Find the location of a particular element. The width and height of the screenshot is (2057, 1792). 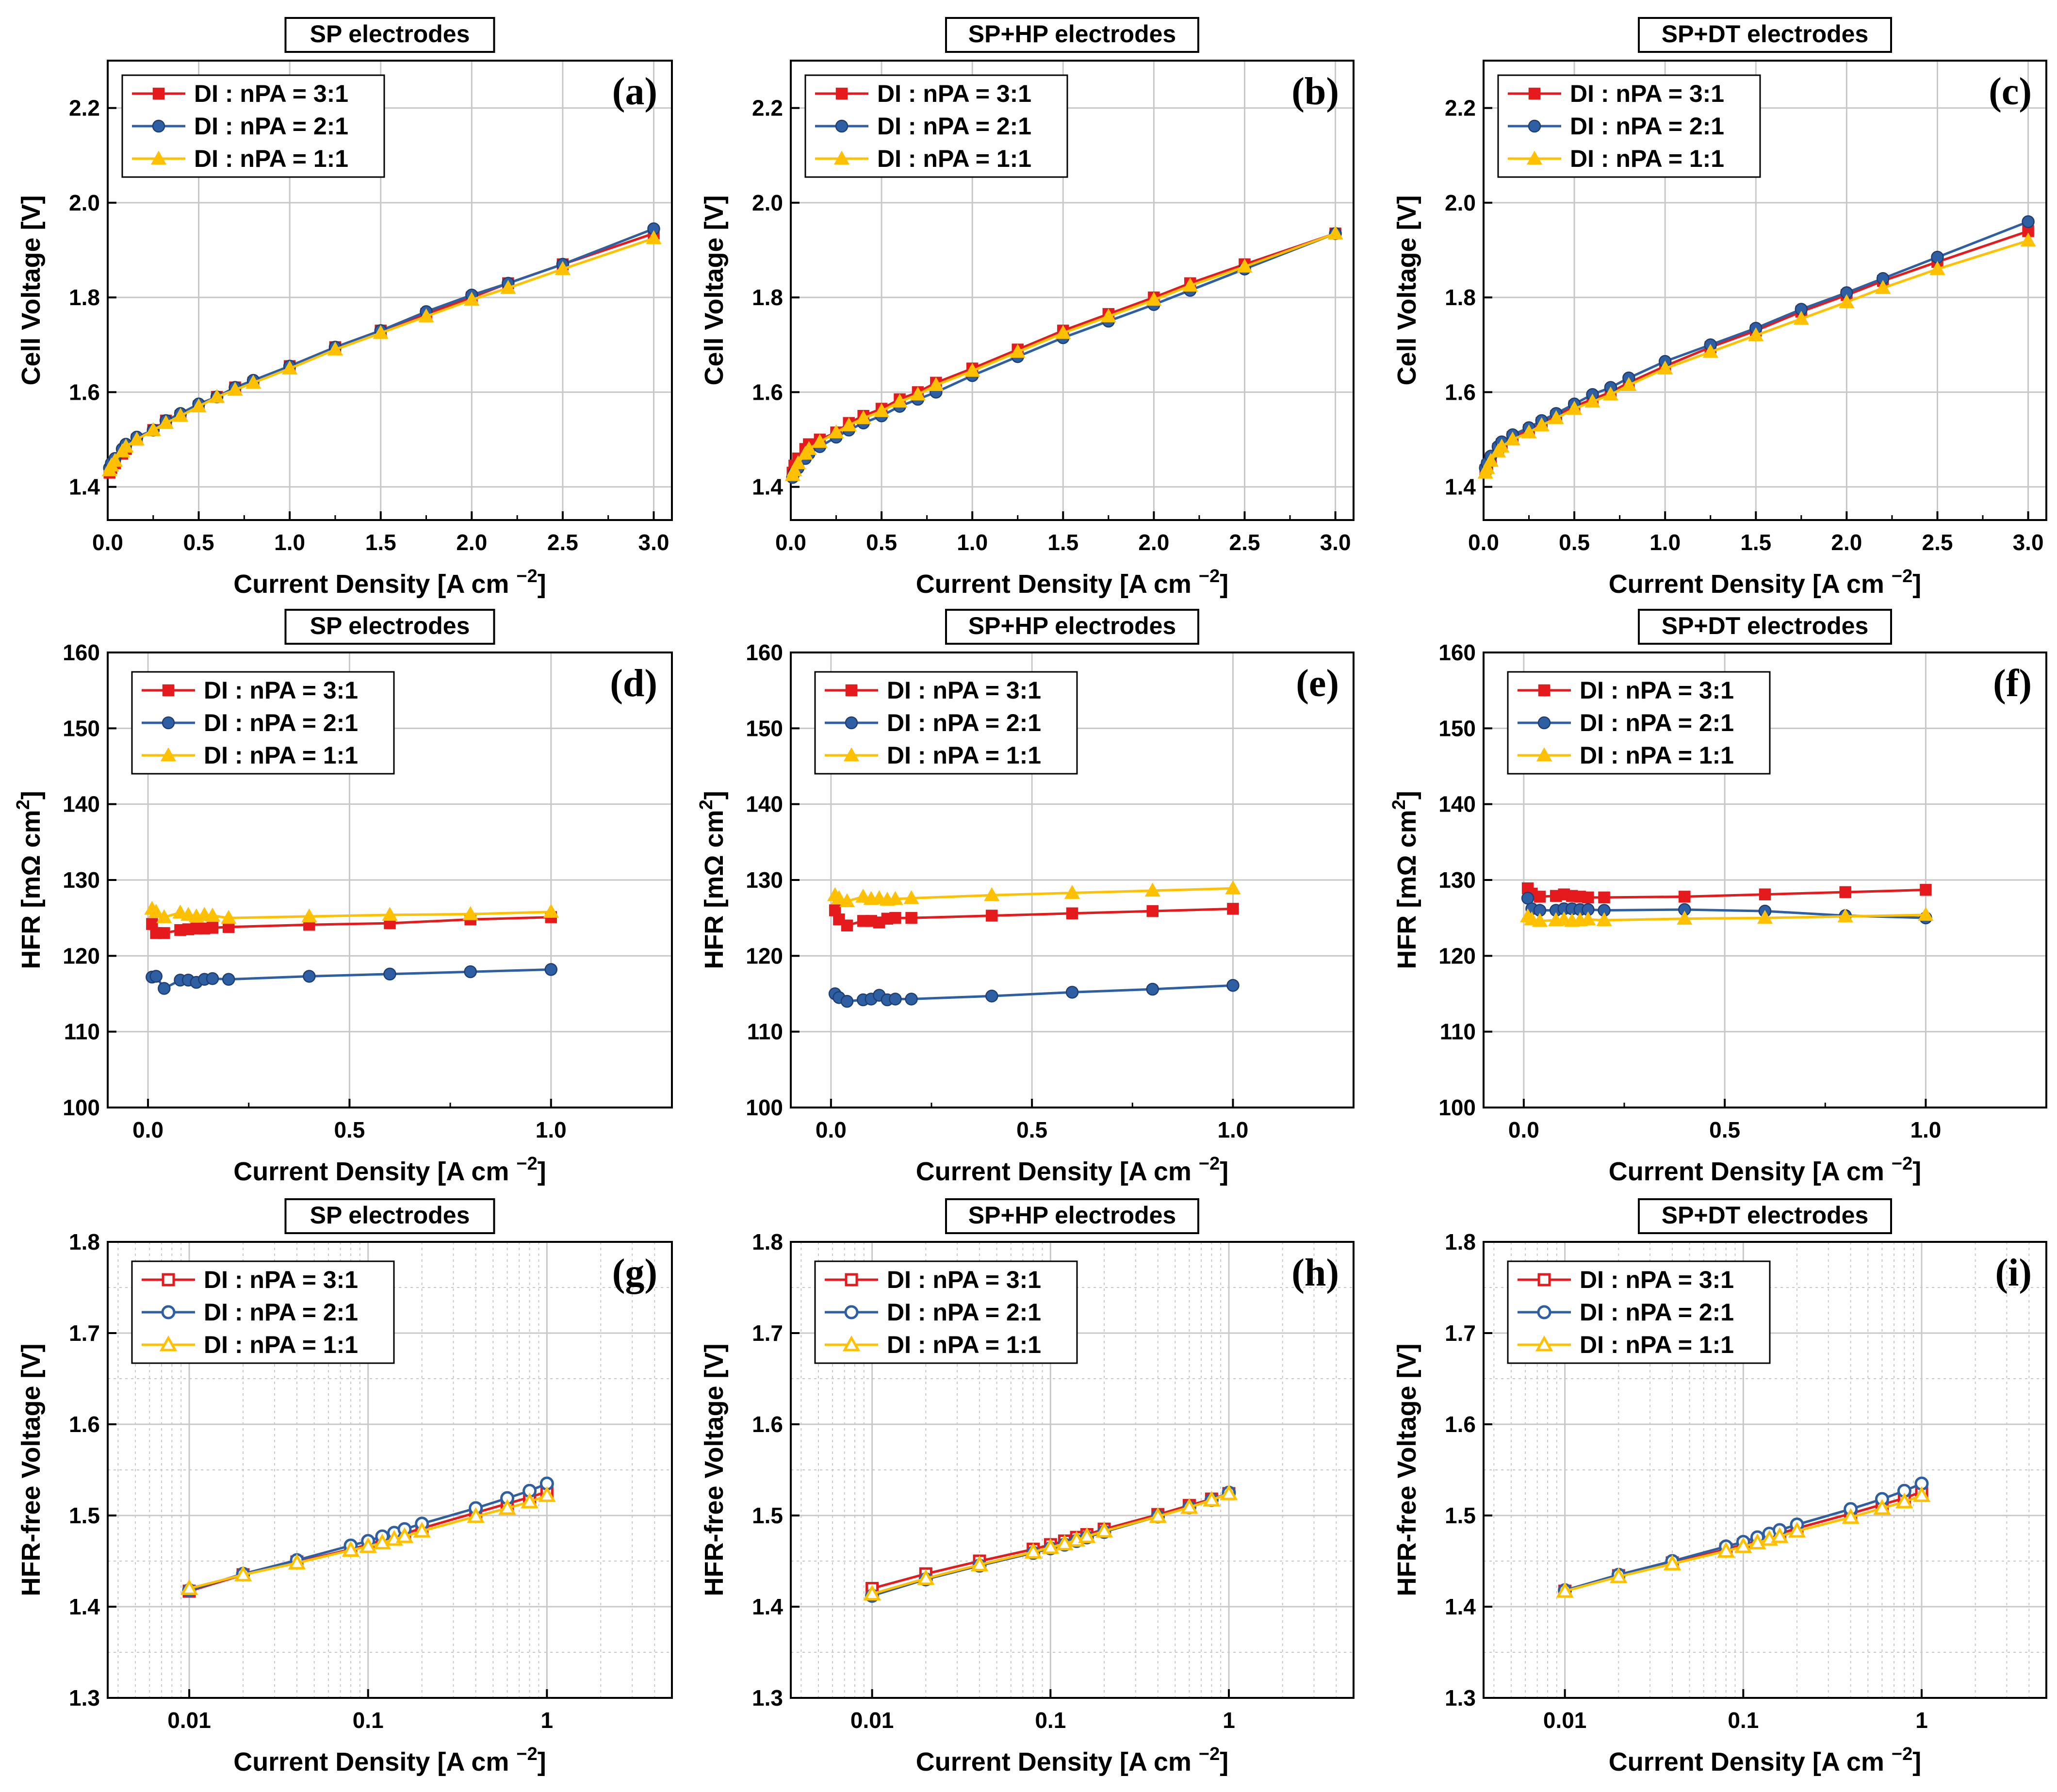

x-tick-label: 3.0 is located at coordinates (2028, 542).